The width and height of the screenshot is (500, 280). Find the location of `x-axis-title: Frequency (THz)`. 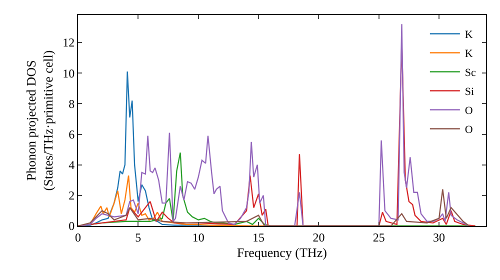

x-axis-title: Frequency (THz) is located at coordinates (282, 252).